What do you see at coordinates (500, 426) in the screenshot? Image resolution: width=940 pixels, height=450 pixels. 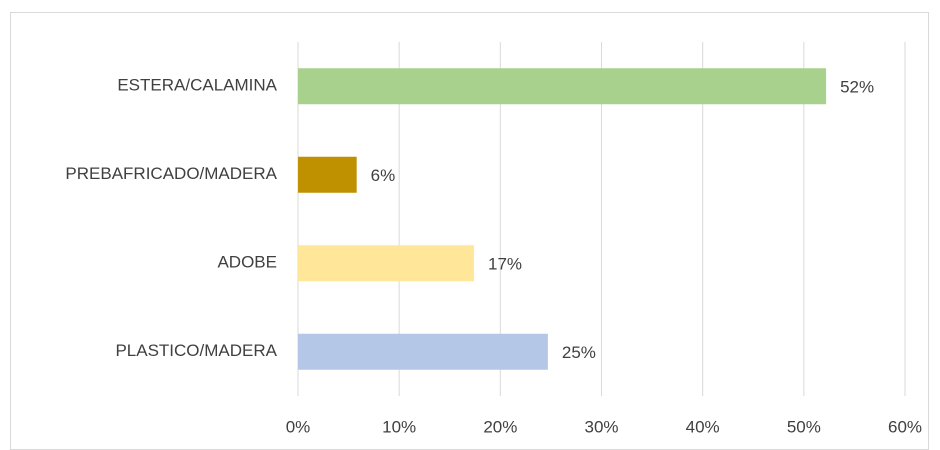 I see `x-tick-label: 20%` at bounding box center [500, 426].